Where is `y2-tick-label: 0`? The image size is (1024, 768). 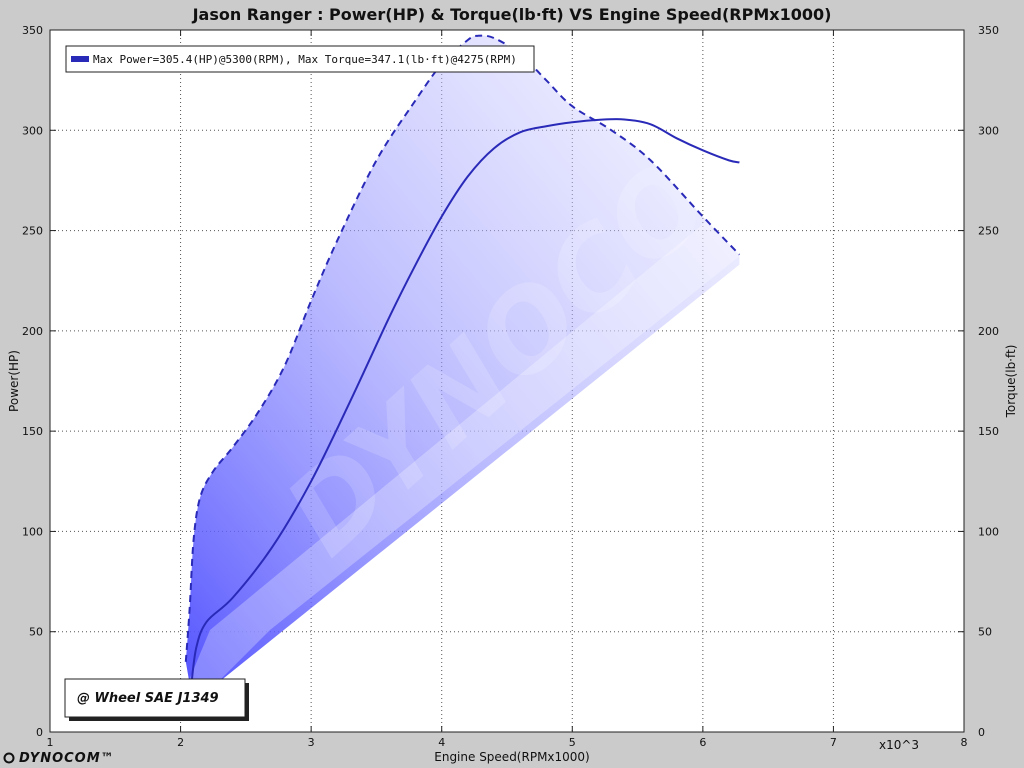
y2-tick-label: 0 is located at coordinates (981, 732).